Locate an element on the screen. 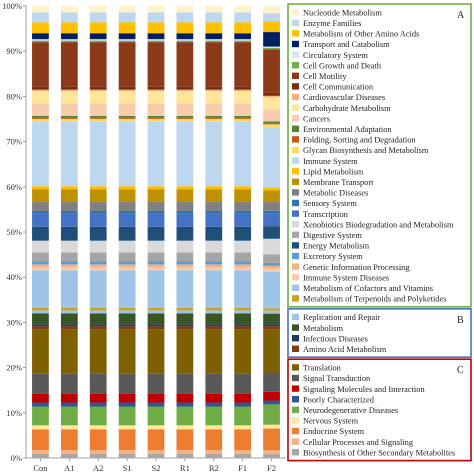 This screenshot has width=474, height=474. legend-item-label: Signal Transduction is located at coordinates (337, 378).